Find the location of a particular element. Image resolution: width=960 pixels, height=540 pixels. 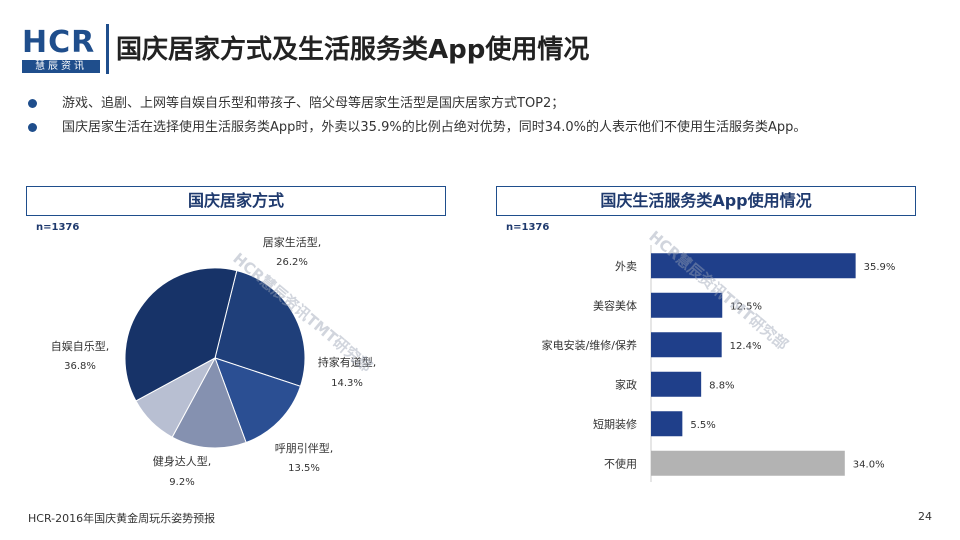

pie-slice-label: 呼朋引伴型, is located at coordinates (304, 448).